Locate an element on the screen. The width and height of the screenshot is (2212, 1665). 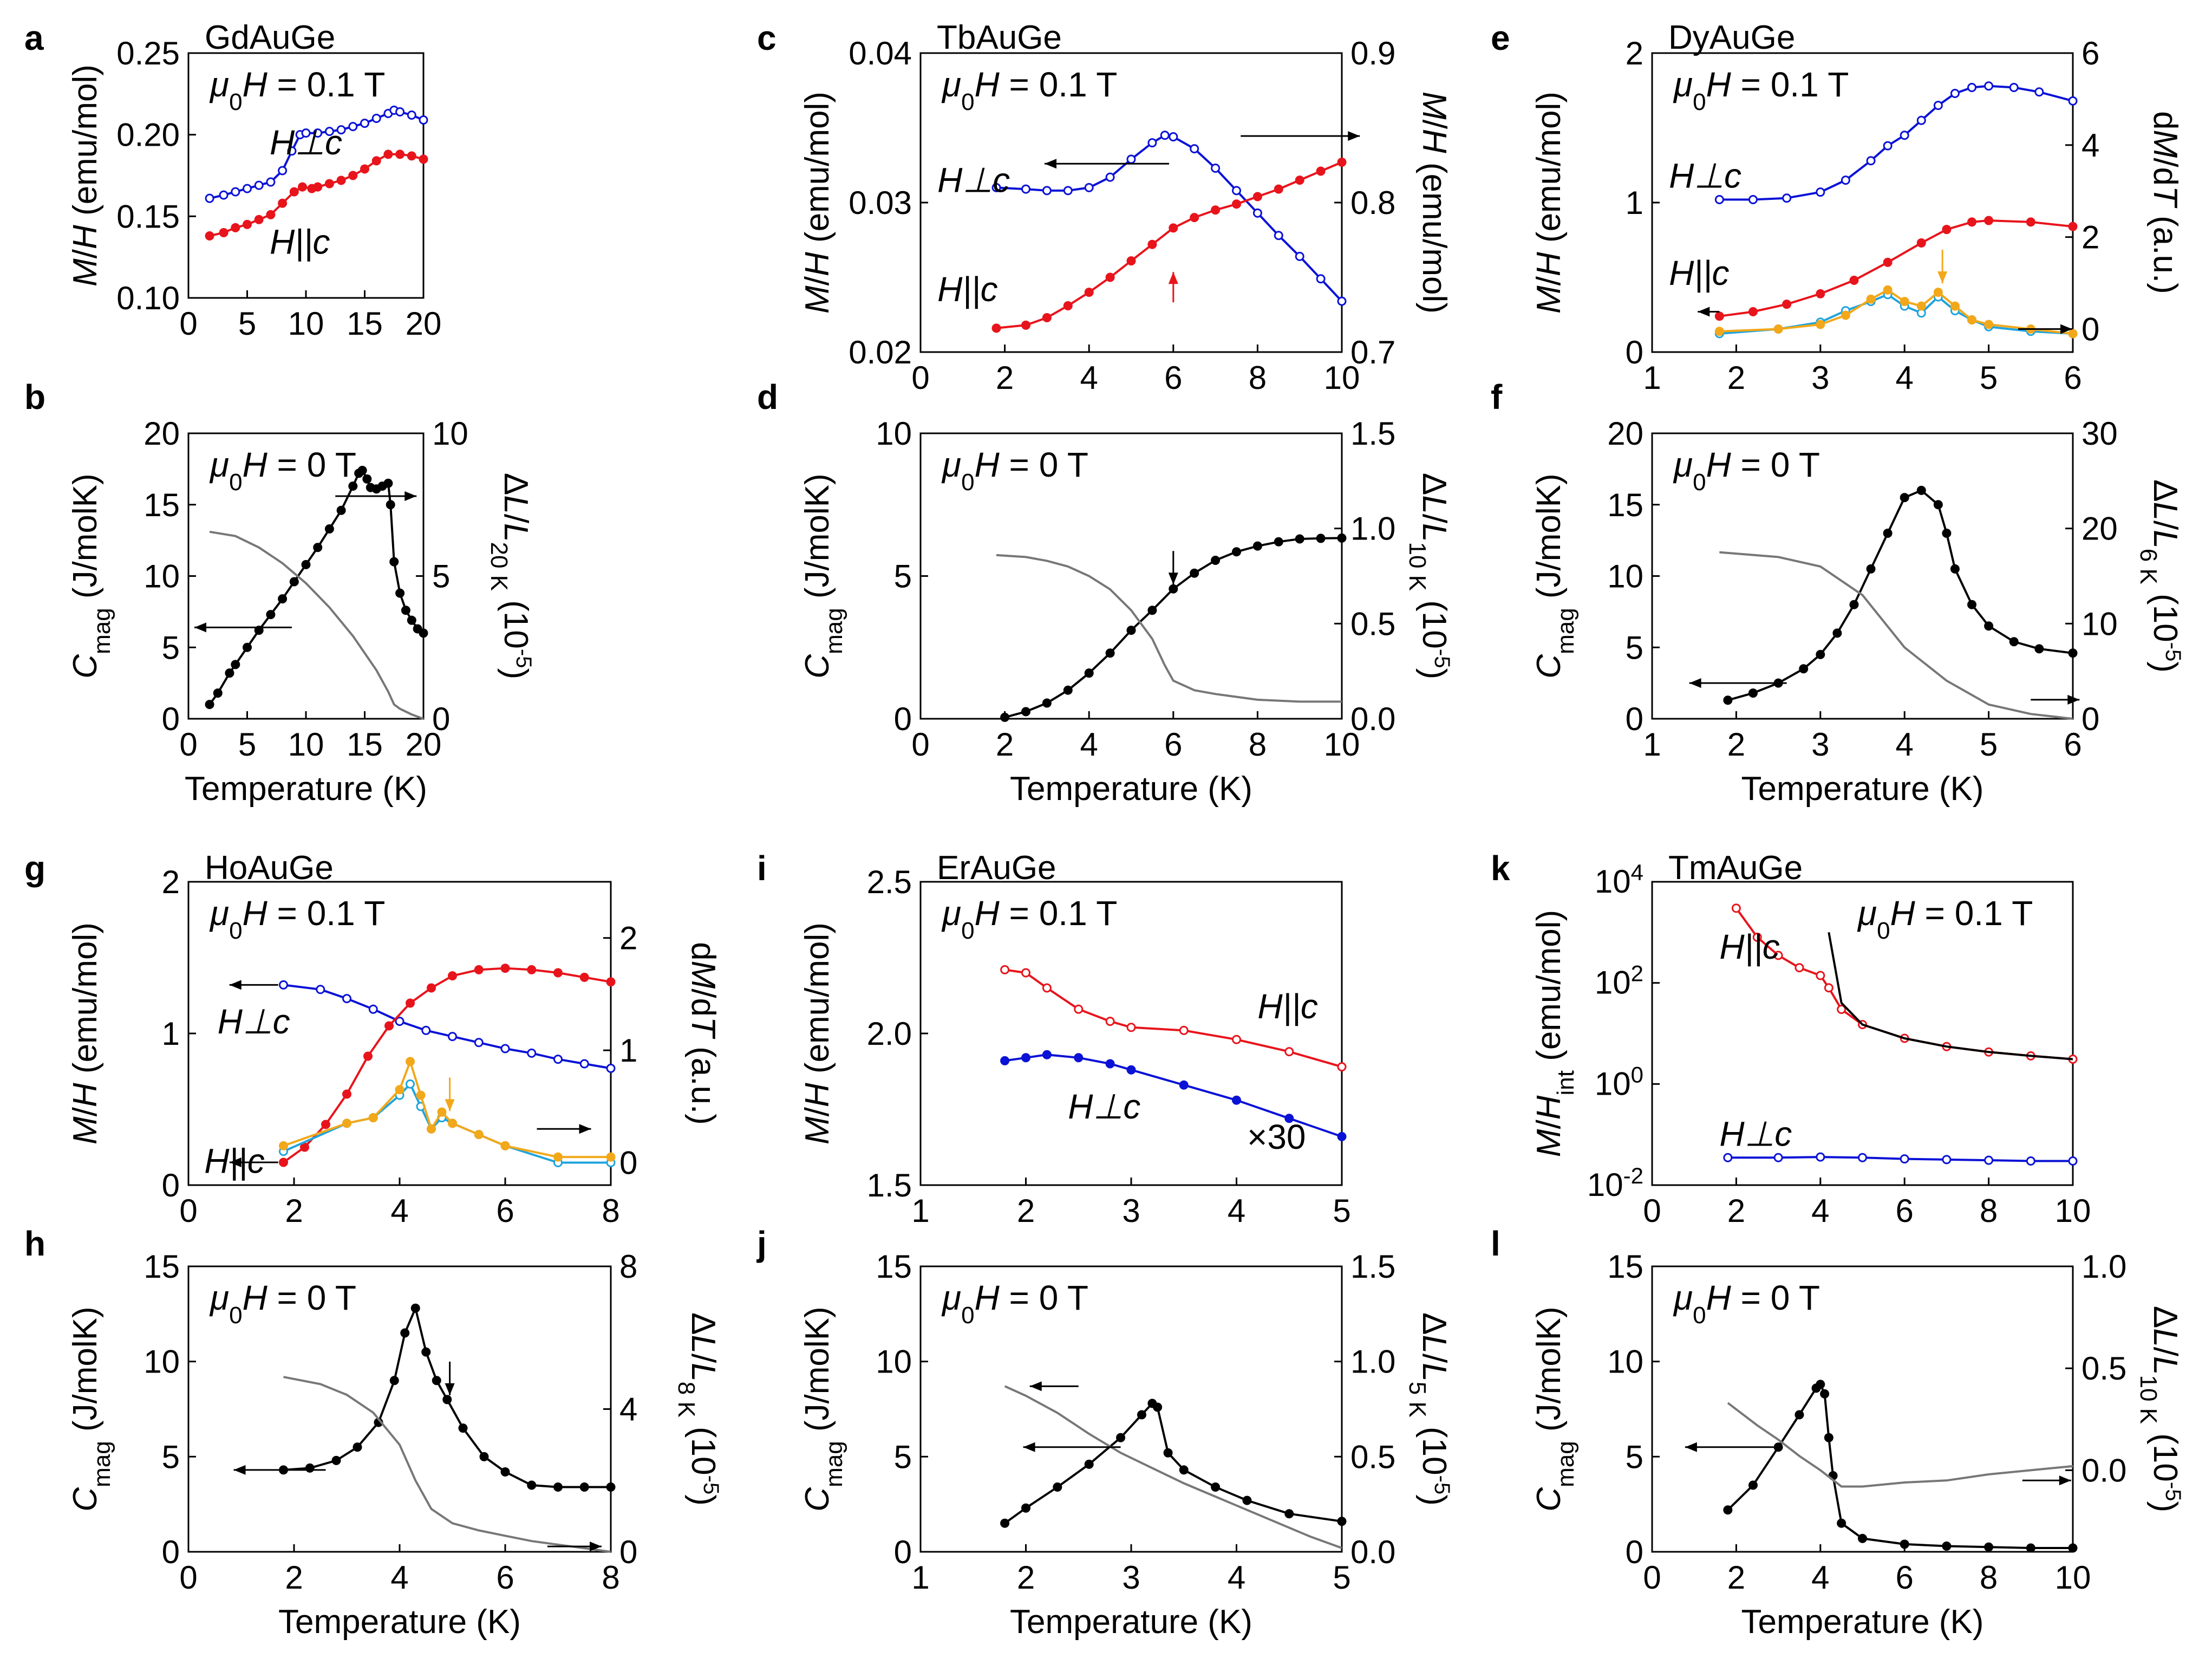
x-tick-label: 5 is located at coordinates (1341, 1211).